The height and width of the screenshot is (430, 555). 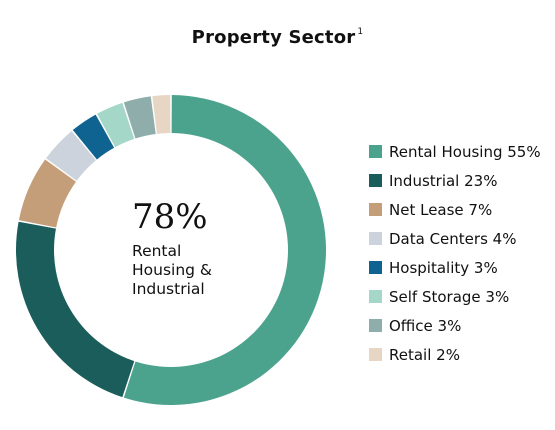 What do you see at coordinates (161, 114) in the screenshot?
I see `slice-retail` at bounding box center [161, 114].